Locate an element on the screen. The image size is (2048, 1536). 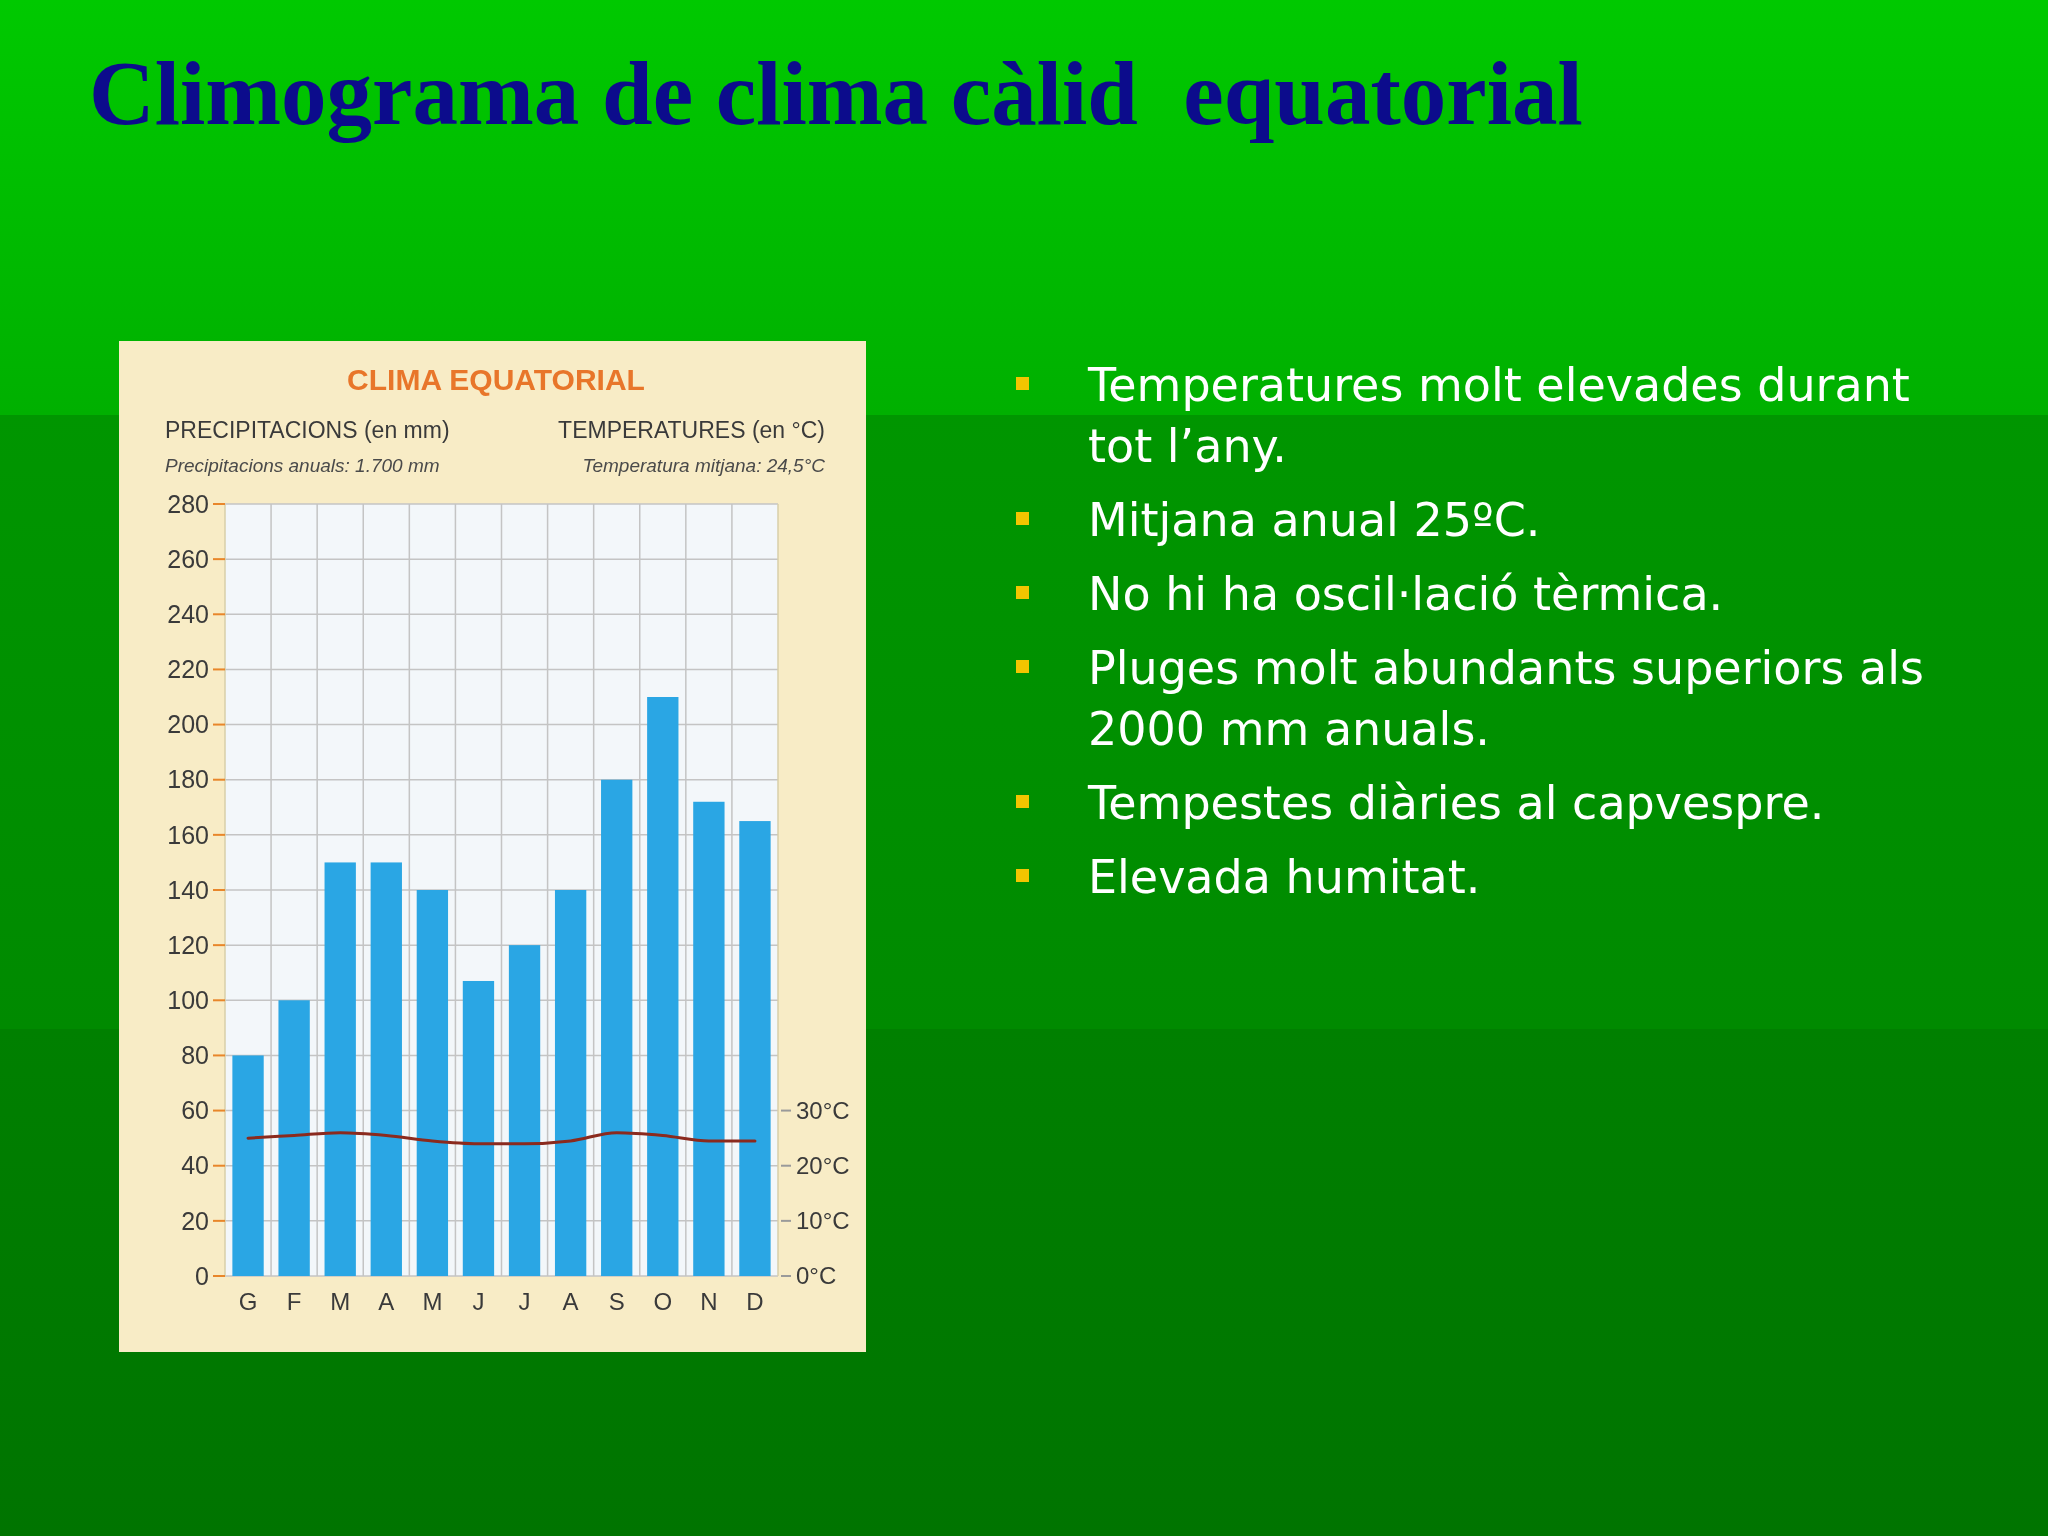
x-tick-label: D is located at coordinates (755, 1302).